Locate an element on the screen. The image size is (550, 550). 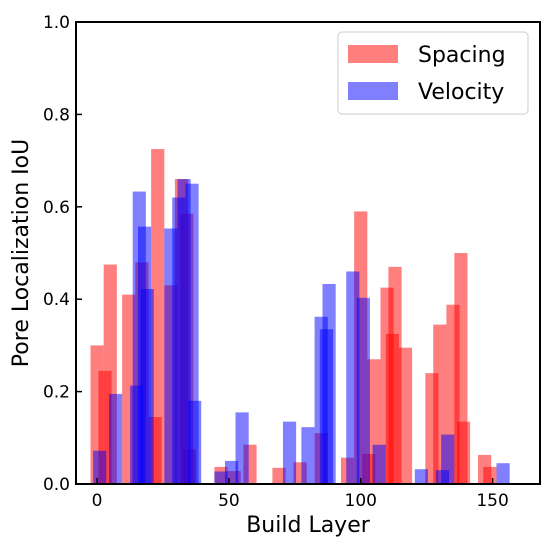
x-tick-label: 50 is located at coordinates (229, 501).